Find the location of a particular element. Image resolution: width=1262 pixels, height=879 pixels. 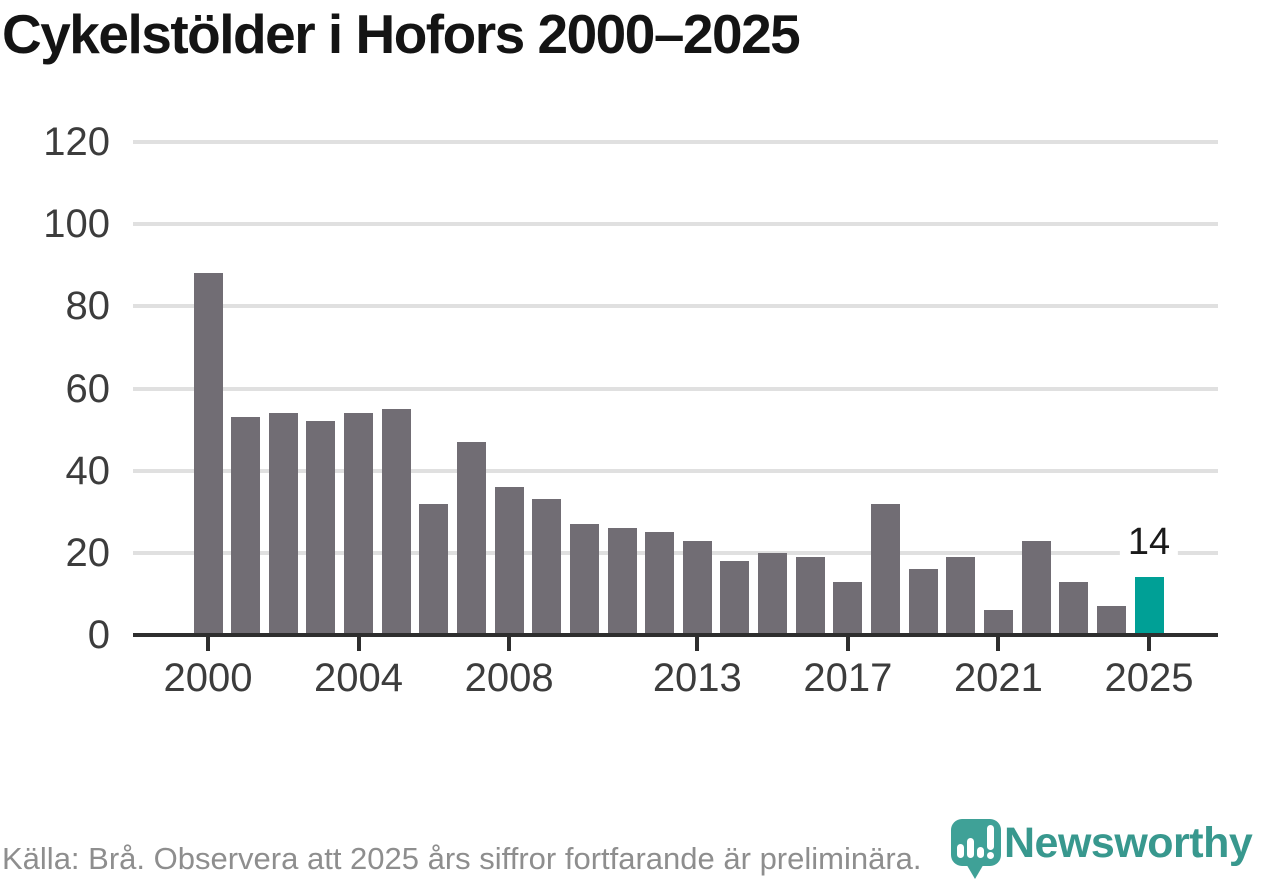

x-axis-label: 2025 is located at coordinates (1149, 678).